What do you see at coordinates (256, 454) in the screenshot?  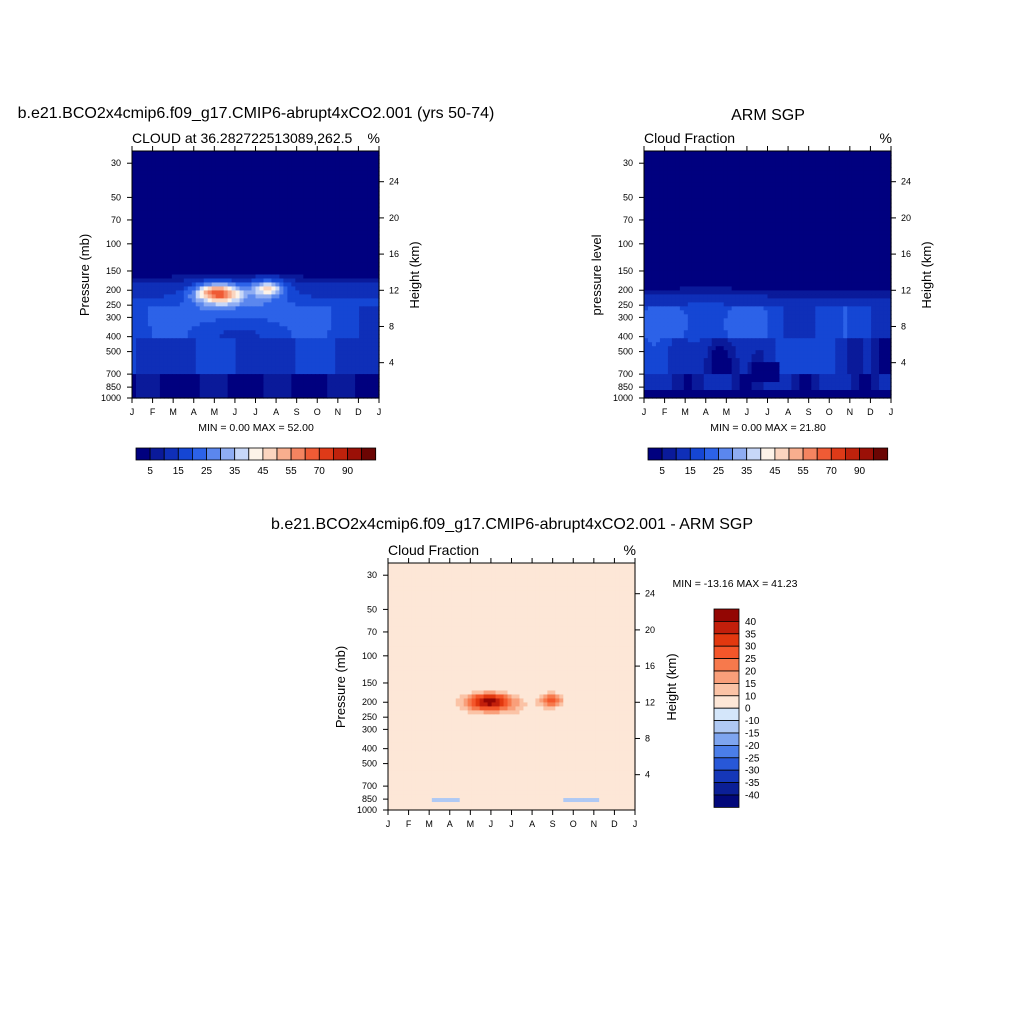 I see `colorbar-swatch` at bounding box center [256, 454].